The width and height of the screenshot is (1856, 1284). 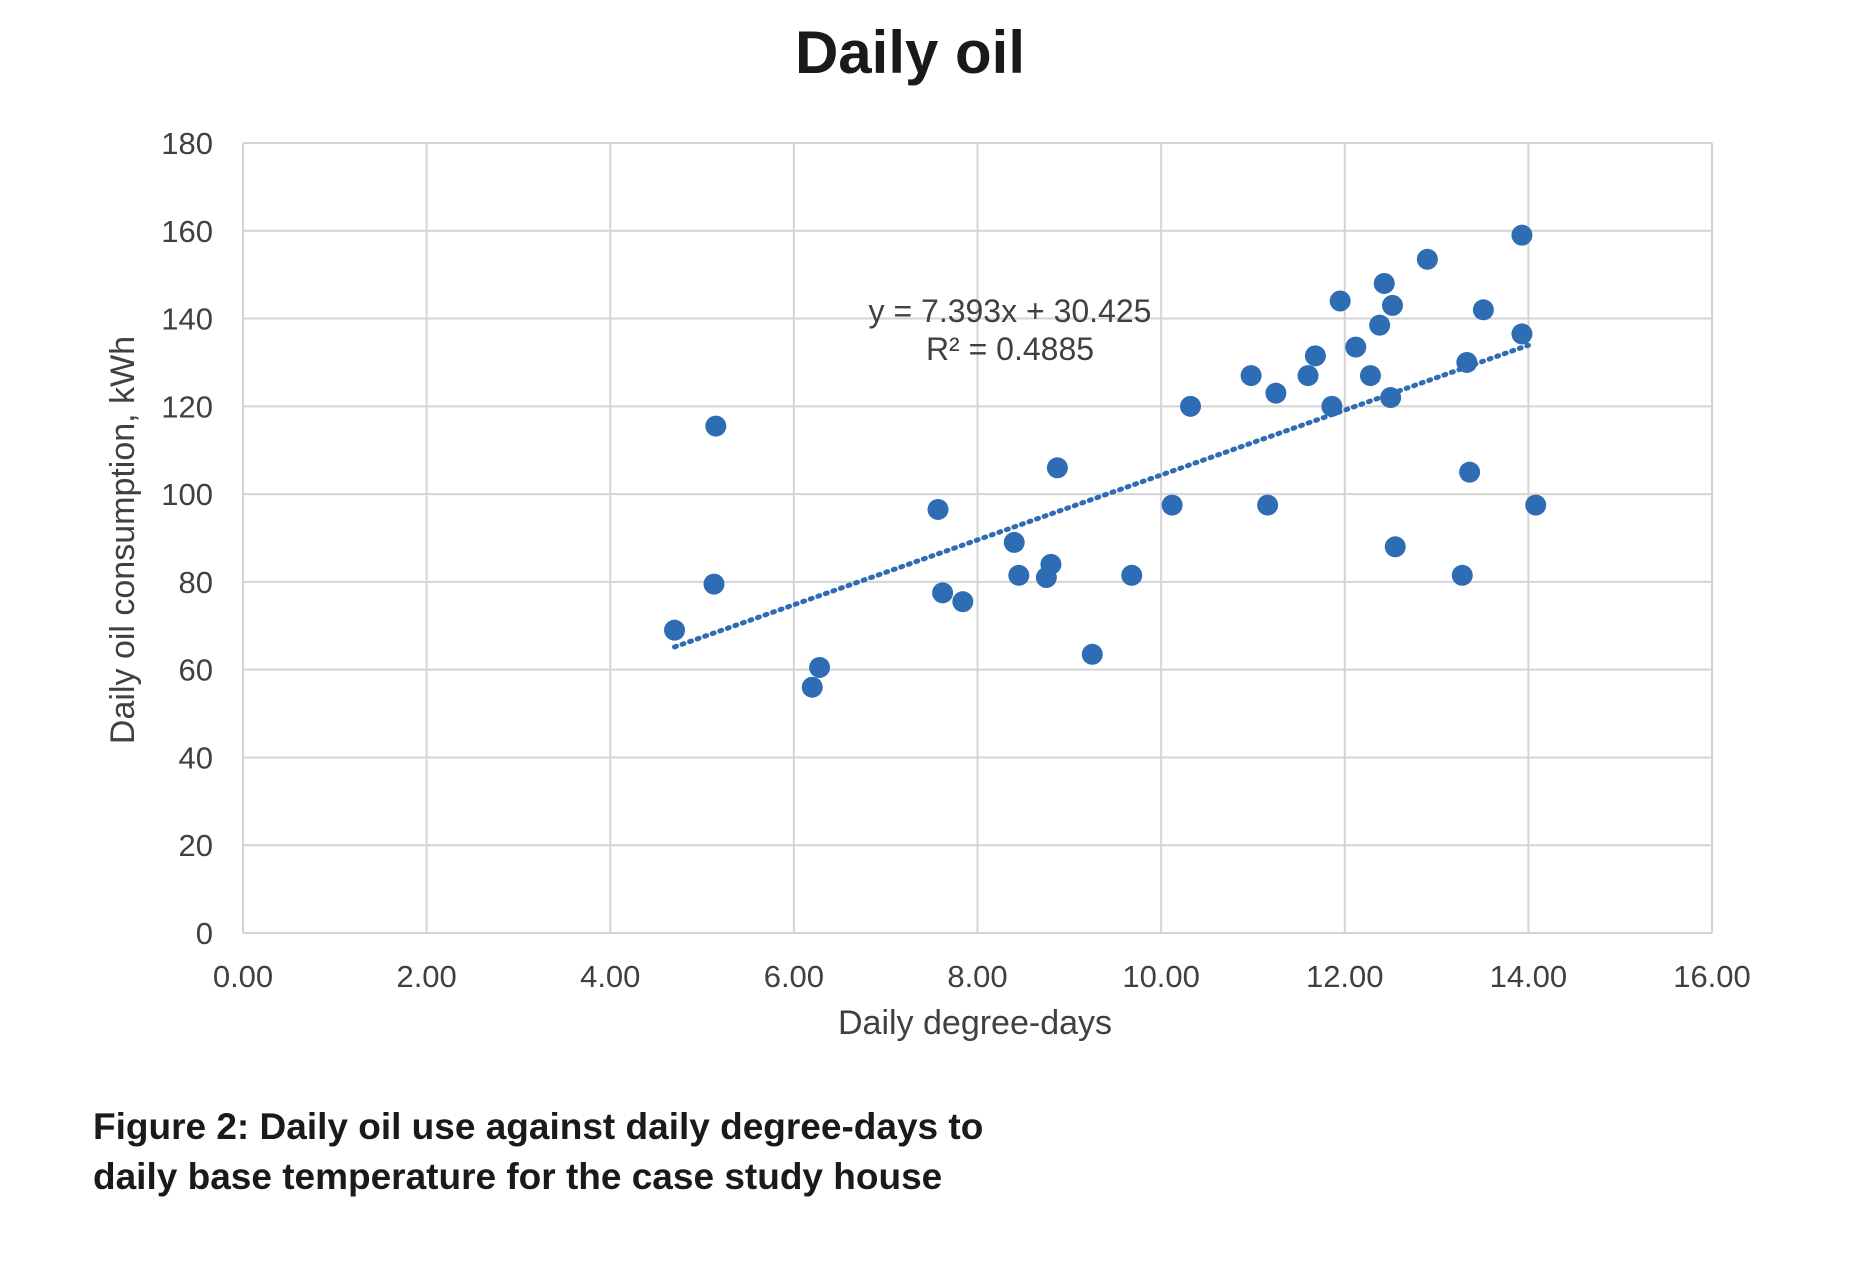 I want to click on chart-title: Daily oil, so click(x=910, y=52).